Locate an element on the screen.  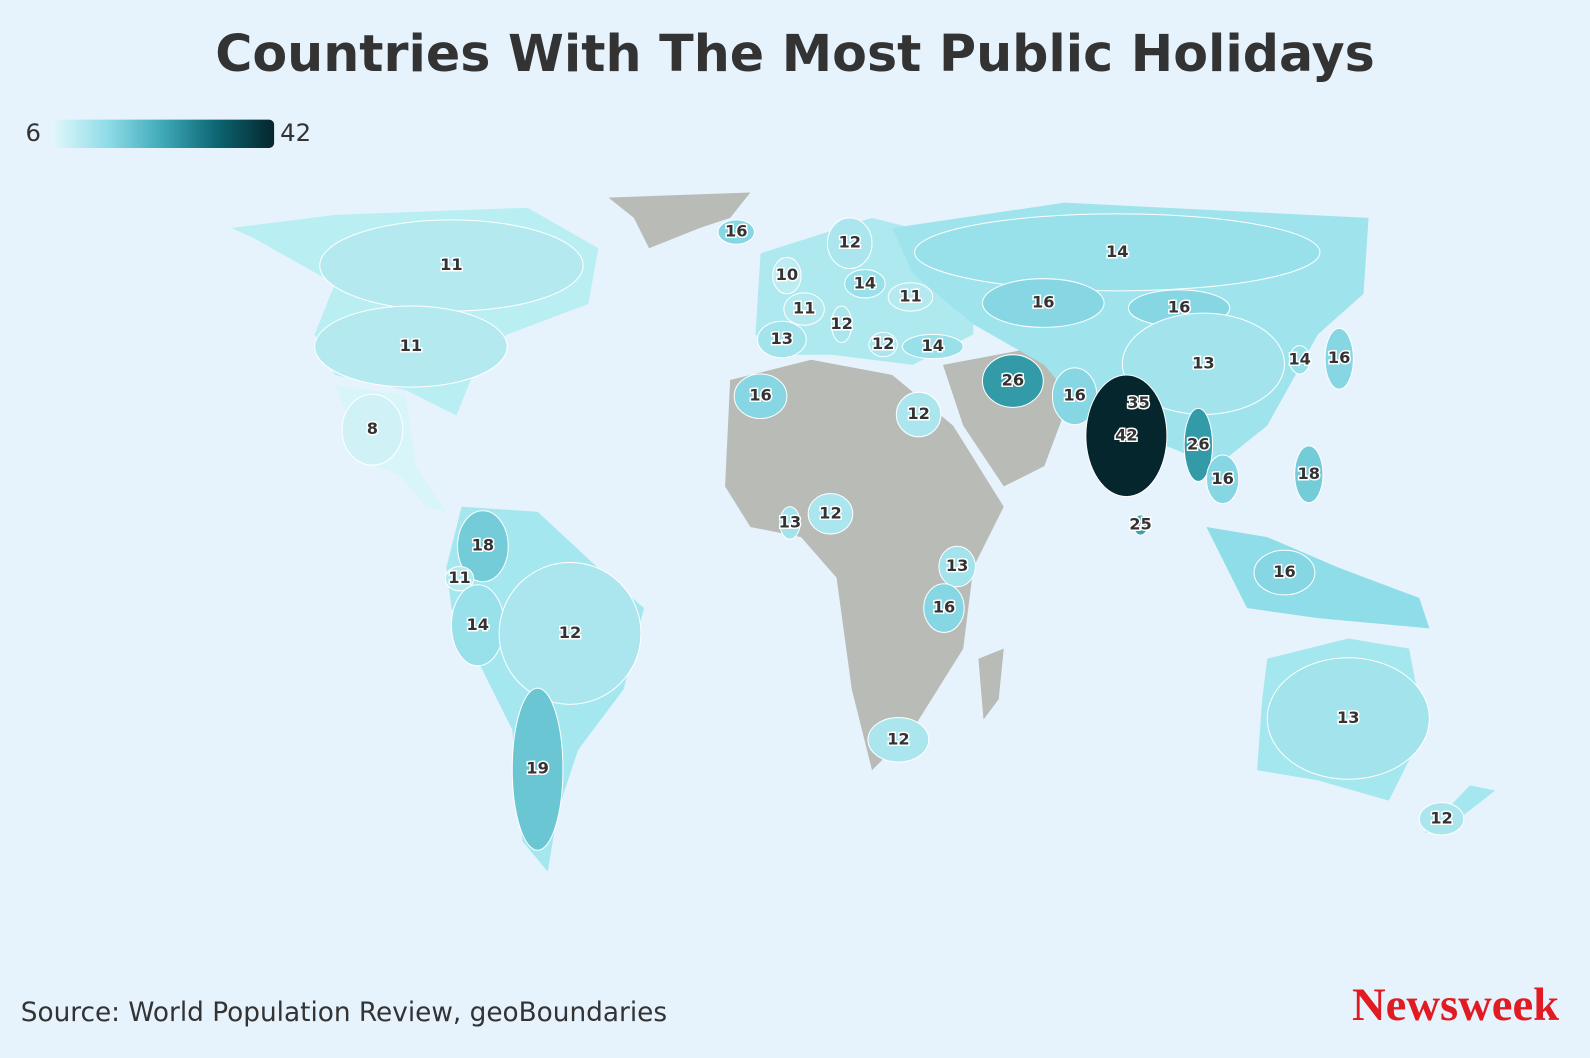
value-label: 35 is located at coordinates (1138, 402).